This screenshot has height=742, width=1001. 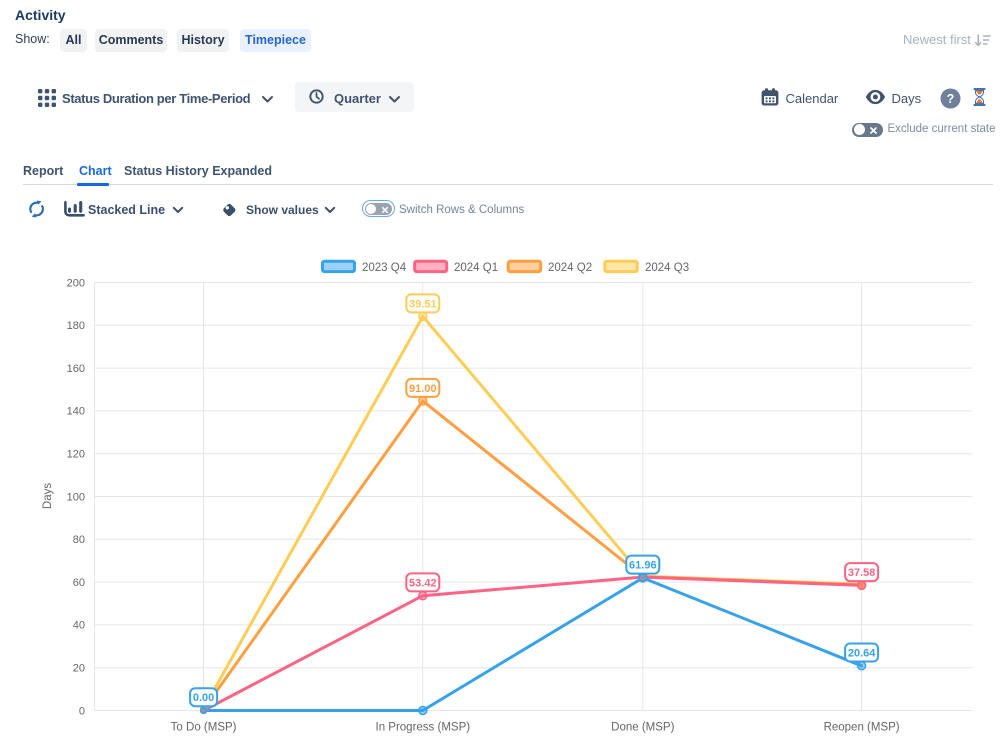 What do you see at coordinates (423, 728) in the screenshot?
I see `svg-text: In Progress (MSP)` at bounding box center [423, 728].